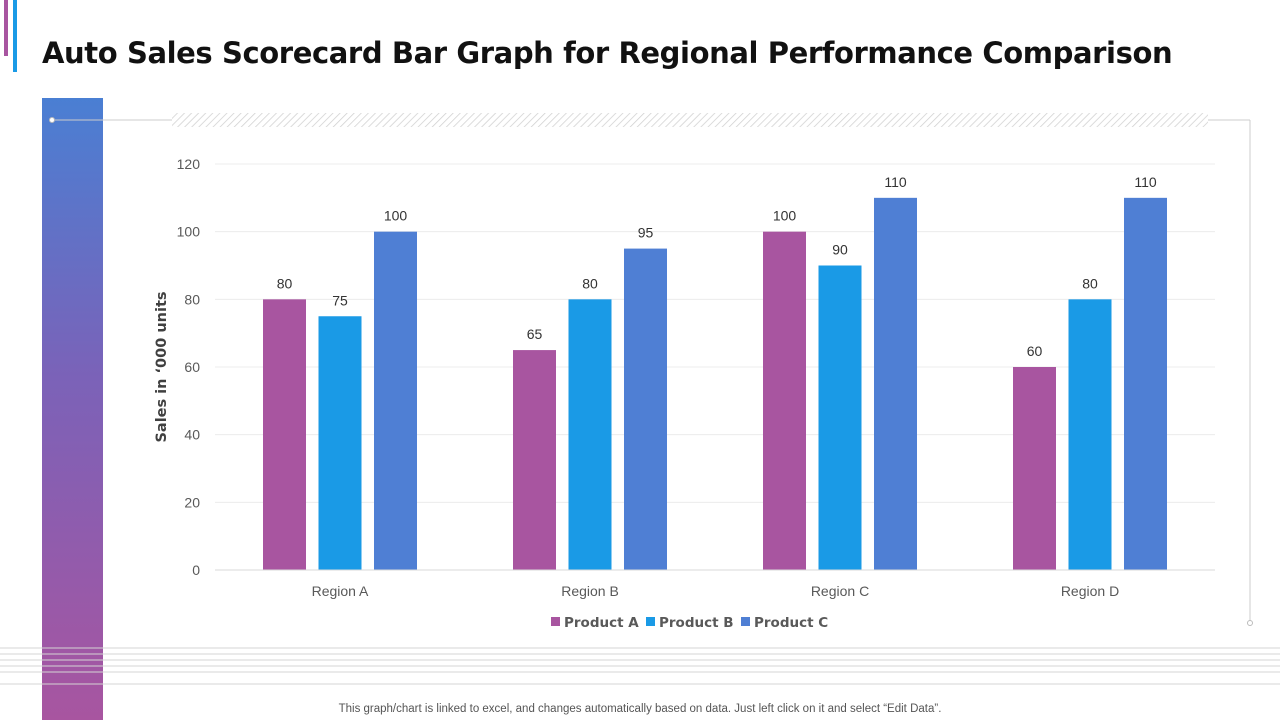  I want to click on y-tick-label: 20, so click(192, 502).